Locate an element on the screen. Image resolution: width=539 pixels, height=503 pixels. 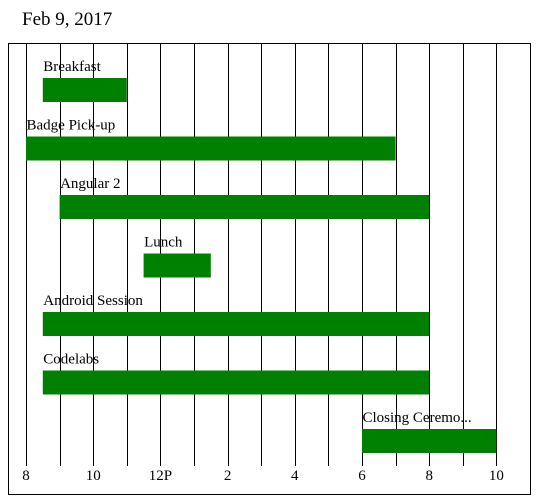
x-tick-label: 6 is located at coordinates (362, 476).